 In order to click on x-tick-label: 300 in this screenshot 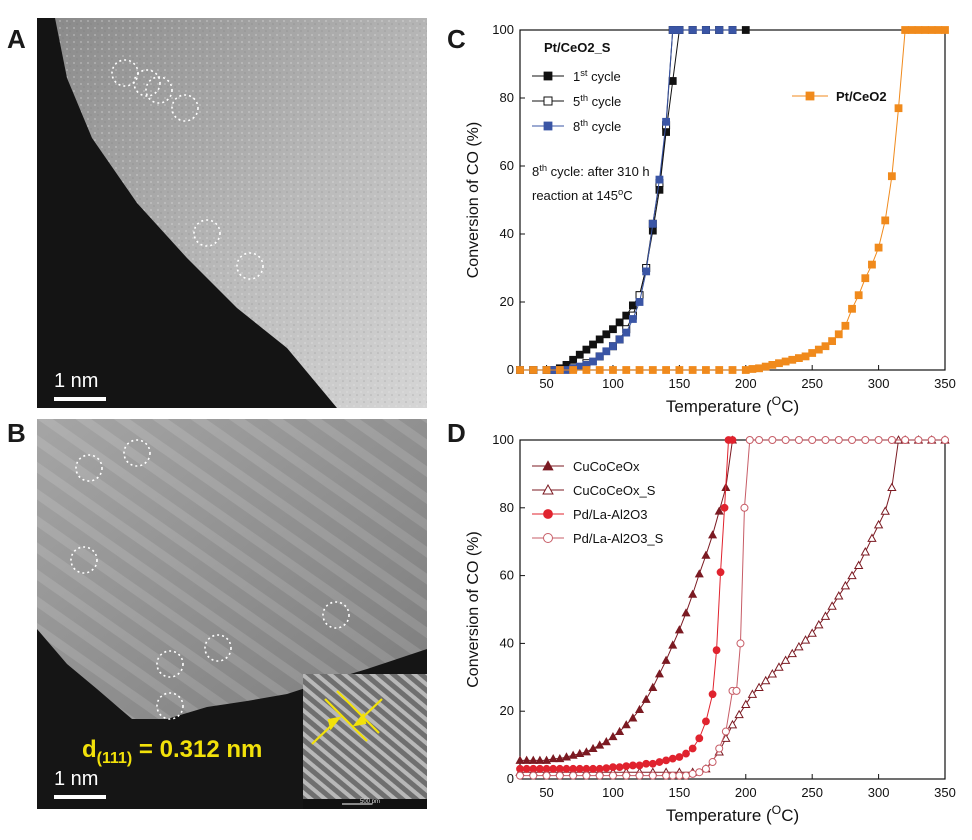, I will do `click(879, 792)`.